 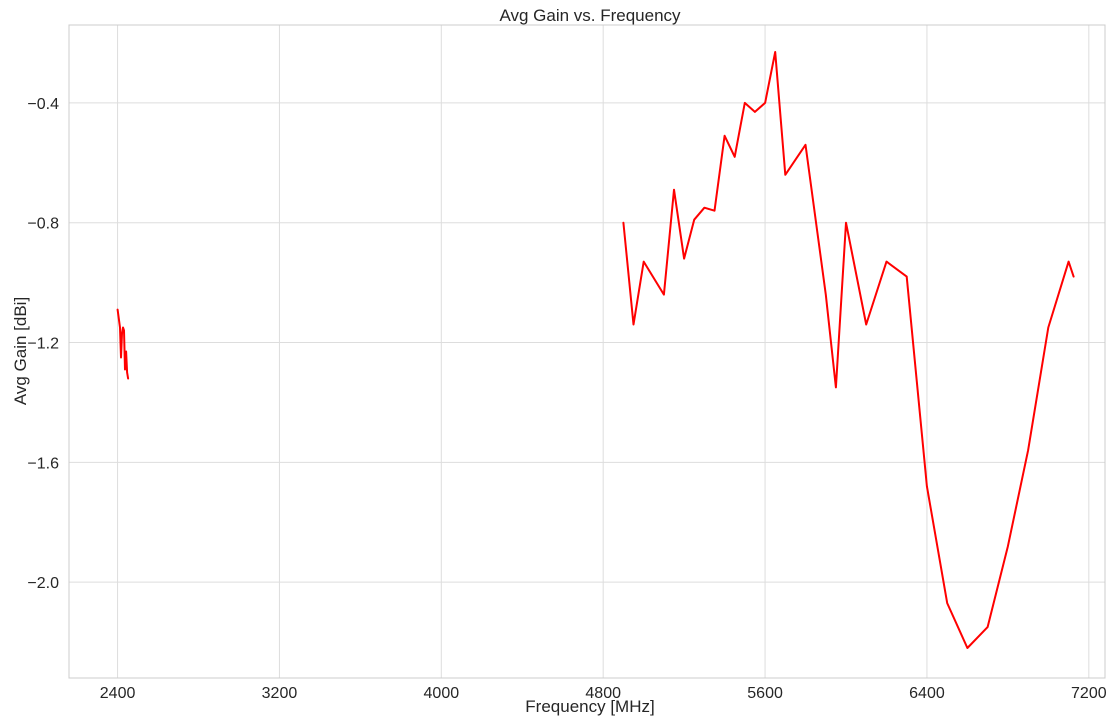 I want to click on y-tick-label: −0.4, so click(x=43, y=104).